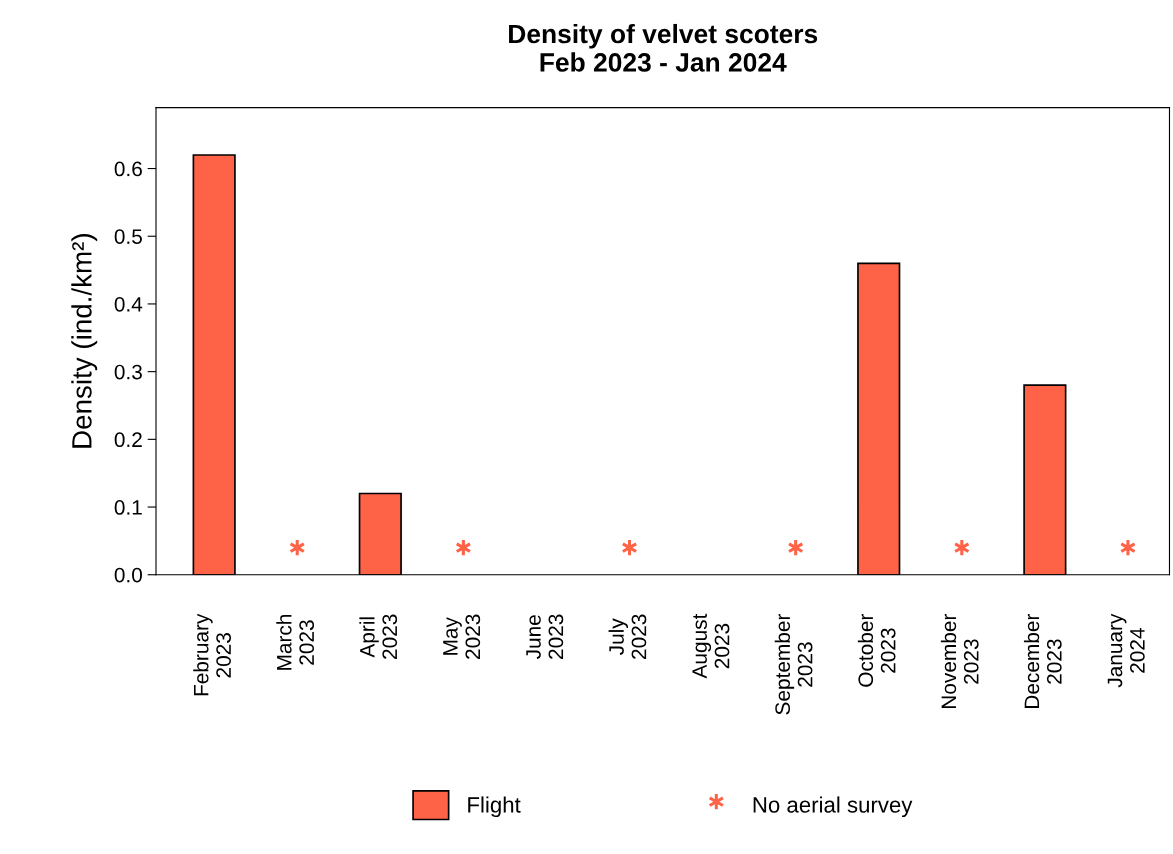 The image size is (1173, 854). What do you see at coordinates (876, 650) in the screenshot?
I see `x-tick-label: October 2023` at bounding box center [876, 650].